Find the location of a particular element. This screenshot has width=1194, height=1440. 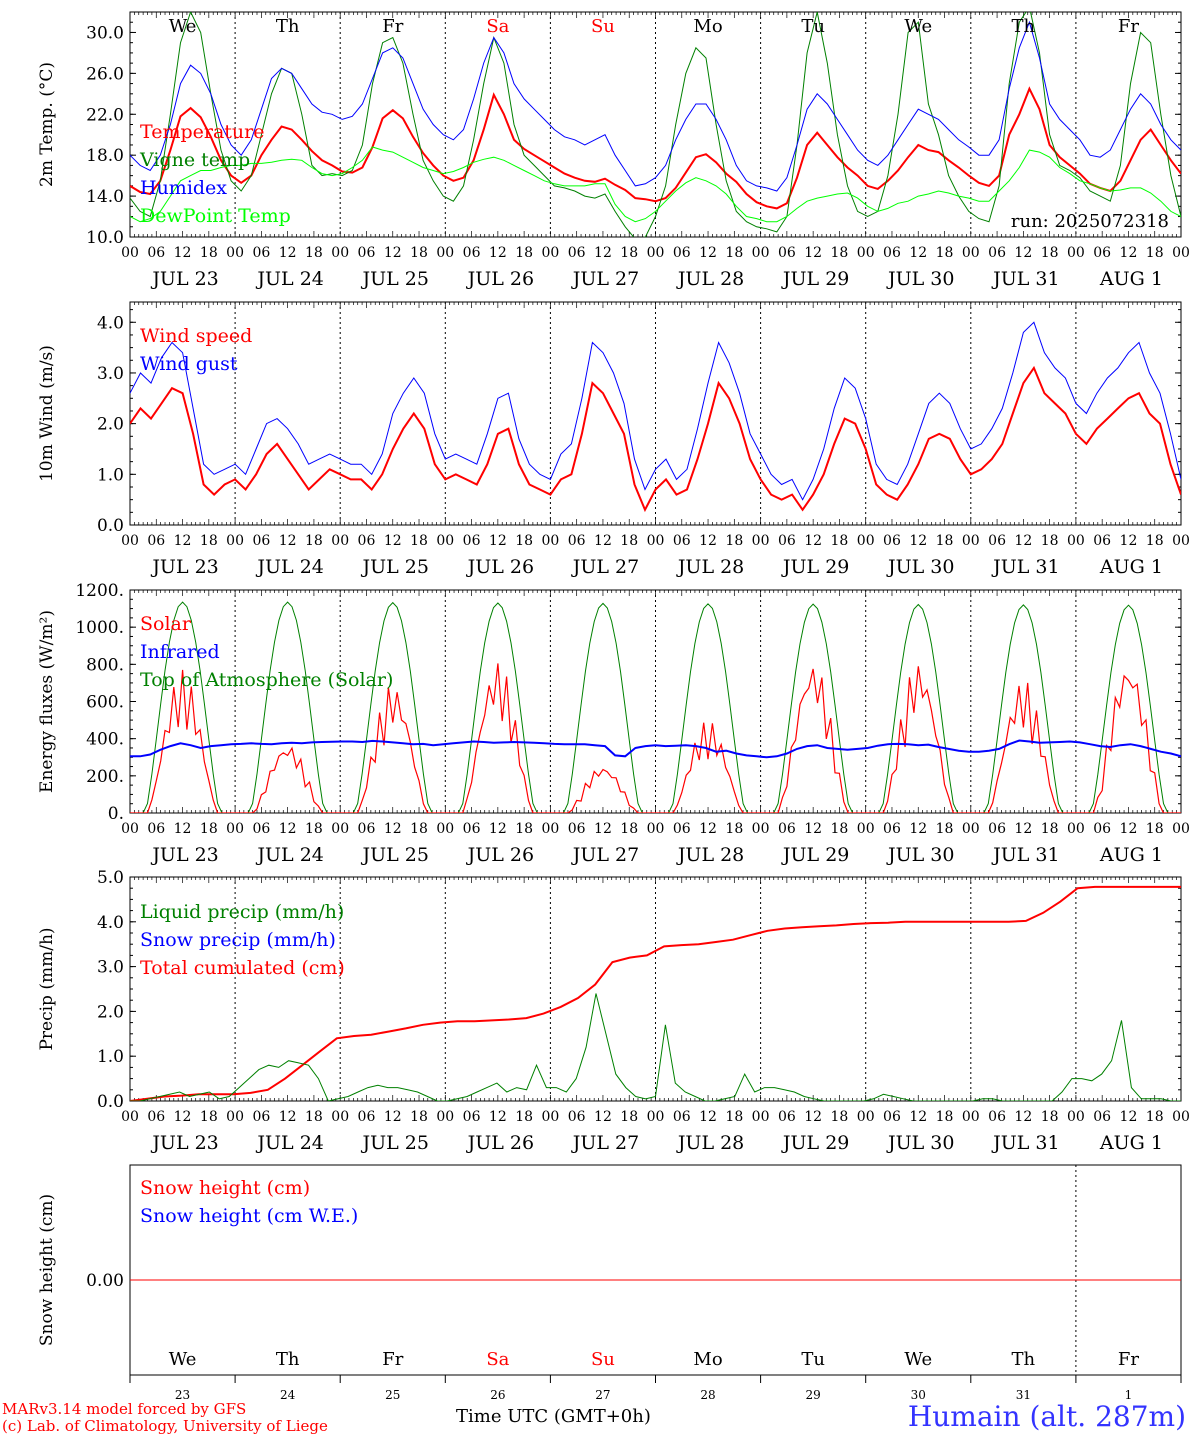

day-number-label: 28 is located at coordinates (707, 1395).